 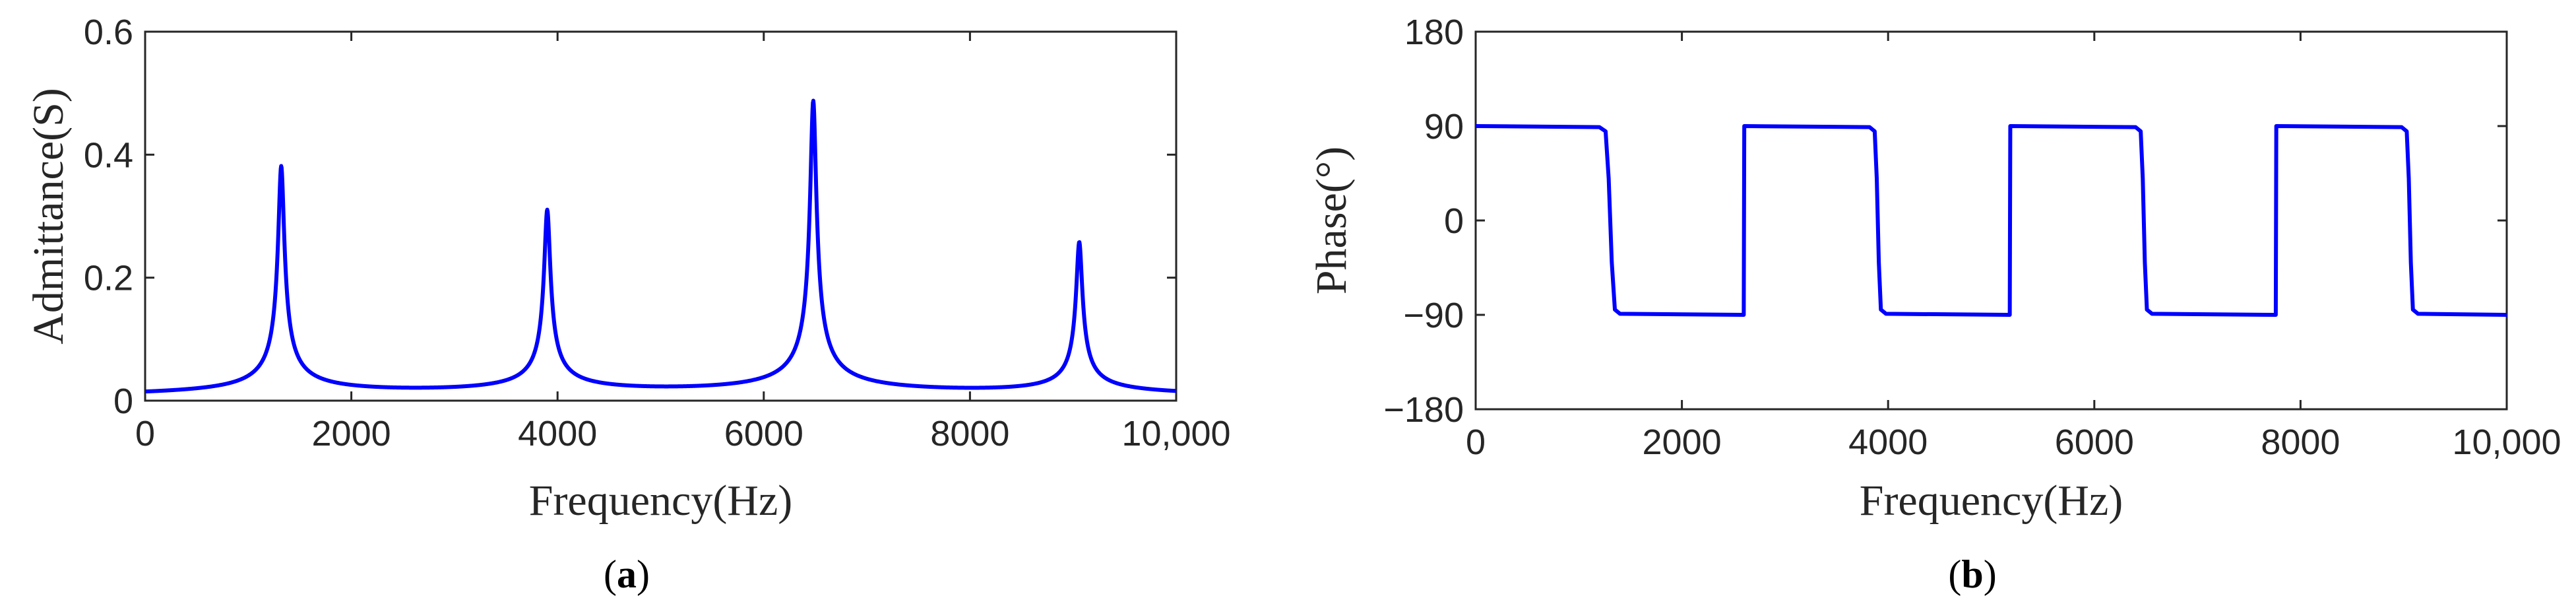 What do you see at coordinates (1444, 127) in the screenshot?
I see `y-tick-label: 90` at bounding box center [1444, 127].